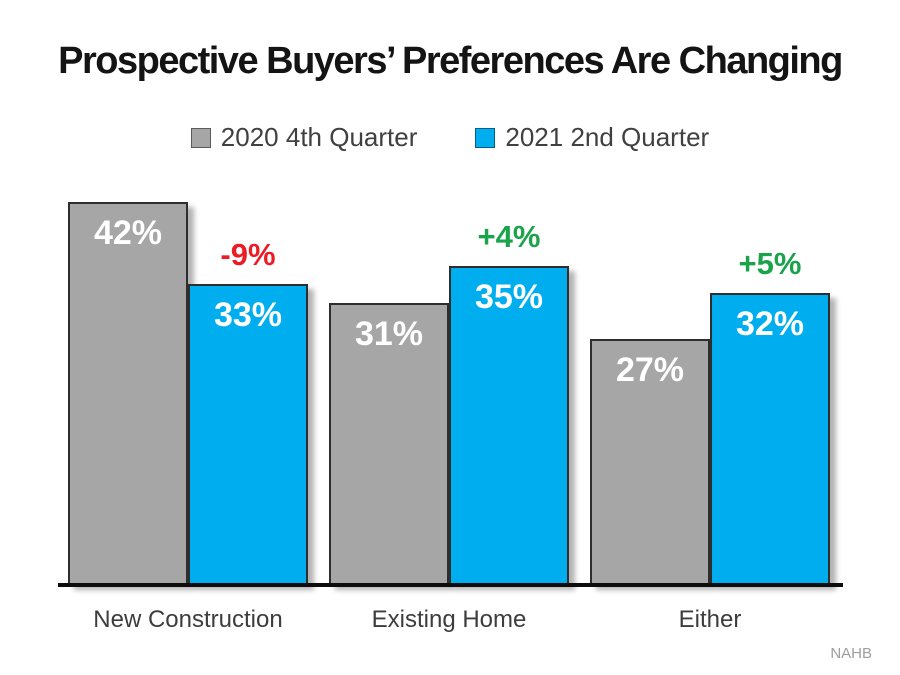 The height and width of the screenshot is (675, 900). What do you see at coordinates (188, 619) in the screenshot?
I see `category-label-new-construction: New Construction` at bounding box center [188, 619].